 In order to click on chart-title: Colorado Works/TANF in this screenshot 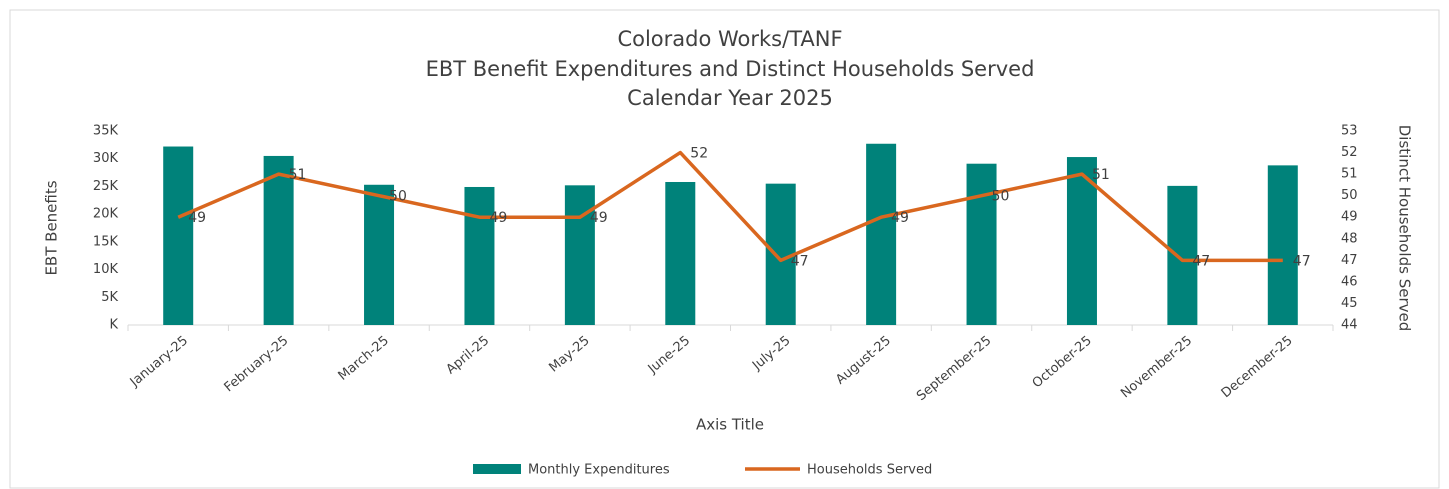, I will do `click(729, 39)`.